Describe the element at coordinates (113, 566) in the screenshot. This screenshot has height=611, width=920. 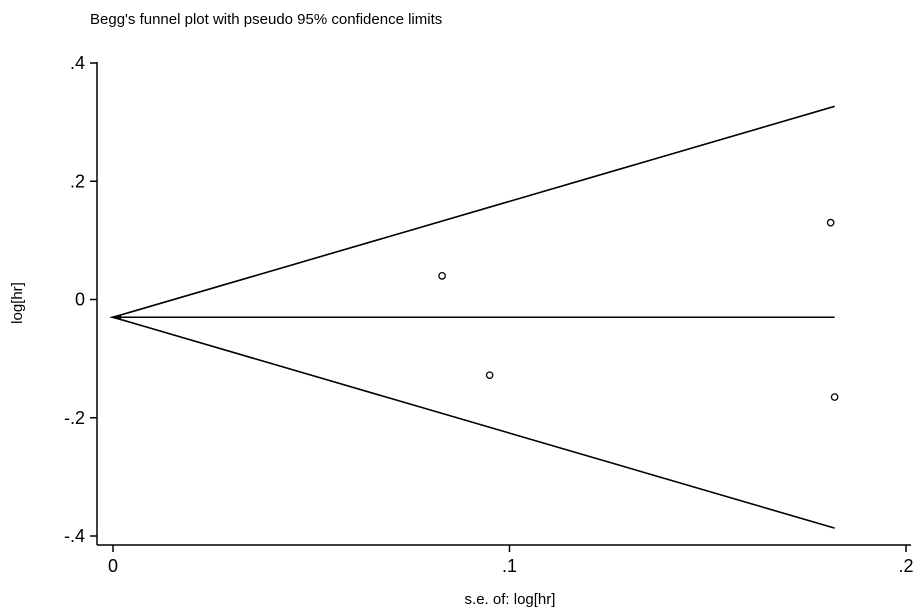
I see `x-tick-label: 0` at that location.